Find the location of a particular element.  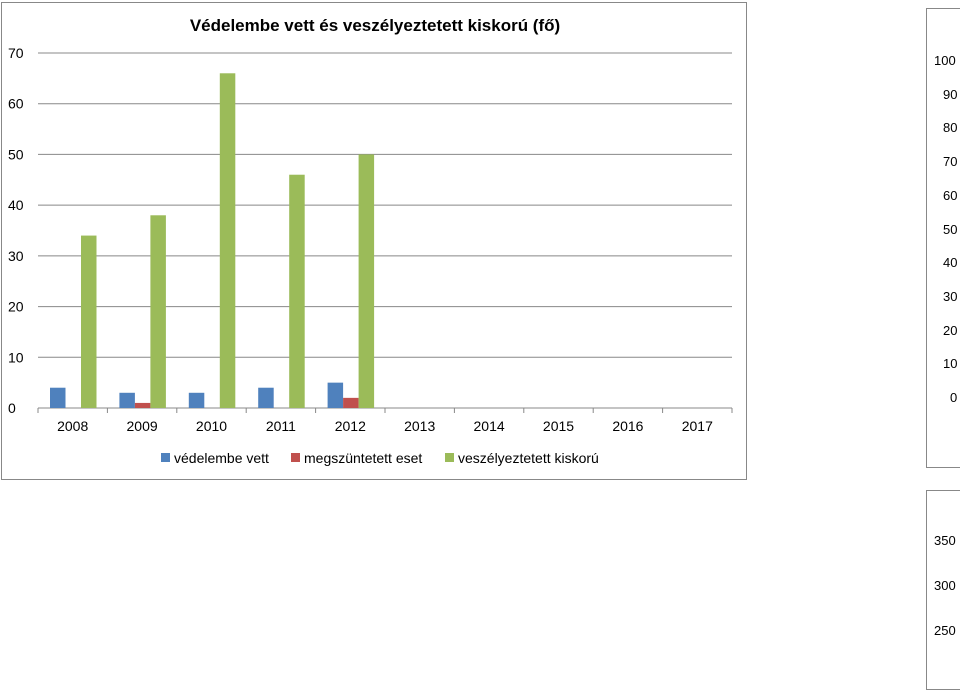

x-tick-label: 2016 is located at coordinates (627, 426).